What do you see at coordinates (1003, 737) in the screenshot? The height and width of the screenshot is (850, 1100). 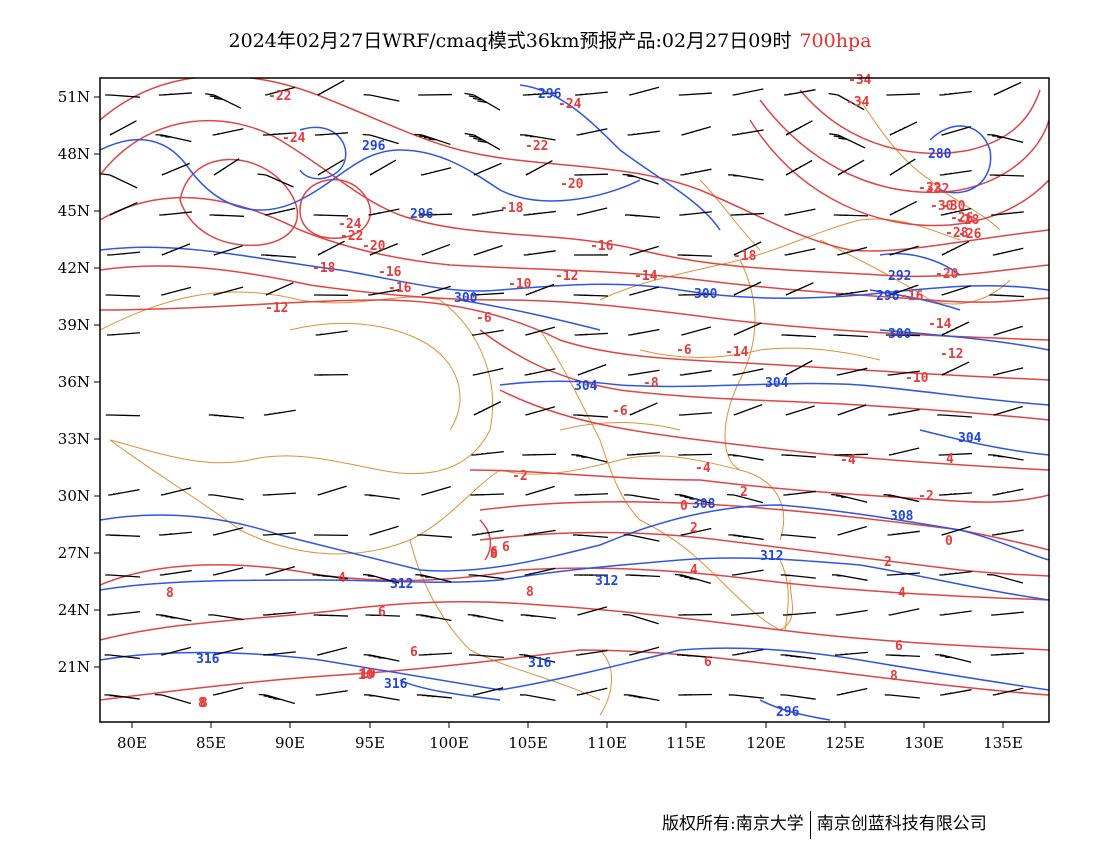 I see `lon-tick: 135E` at bounding box center [1003, 737].